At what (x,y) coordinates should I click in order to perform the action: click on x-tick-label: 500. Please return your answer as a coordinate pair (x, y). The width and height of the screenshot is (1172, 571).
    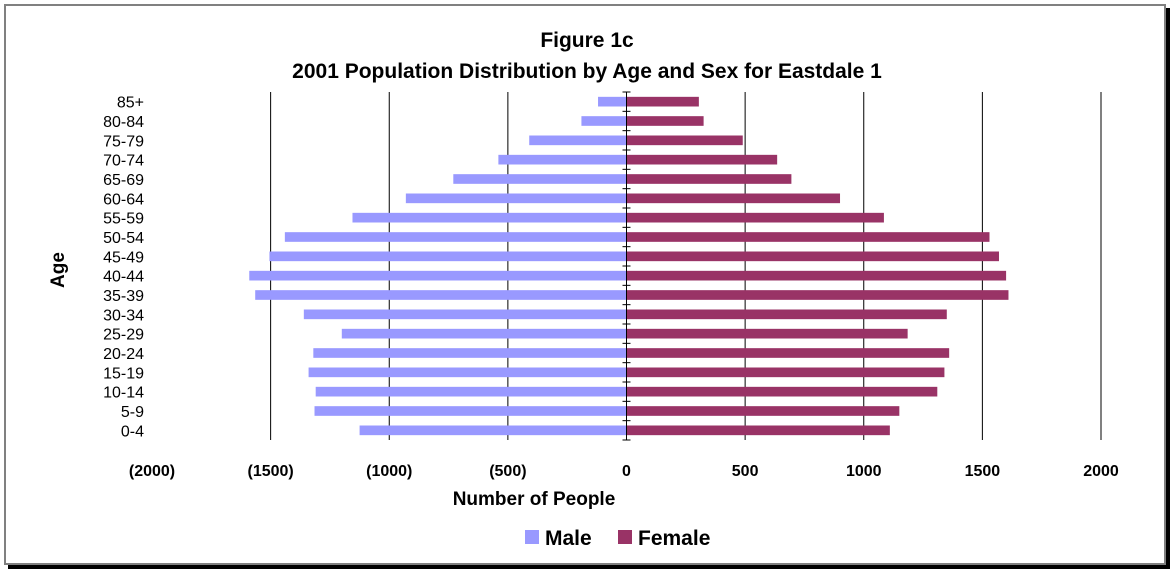
    Looking at the image, I should click on (745, 471).